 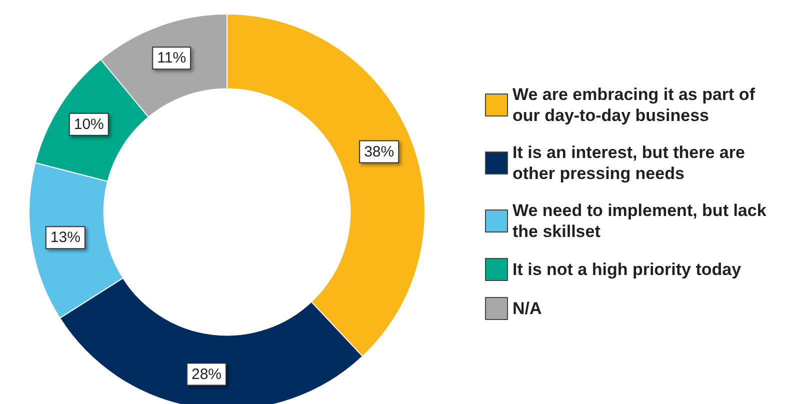 What do you see at coordinates (65, 237) in the screenshot?
I see `data-label: 13%` at bounding box center [65, 237].